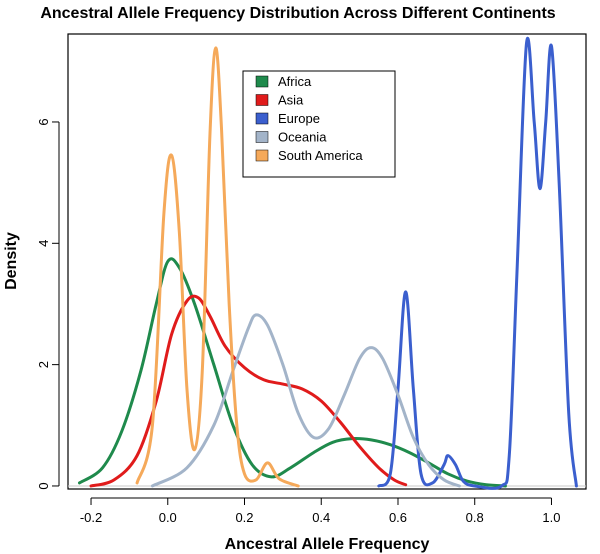  Describe the element at coordinates (43, 364) in the screenshot. I see `y-tick-label: 2` at that location.